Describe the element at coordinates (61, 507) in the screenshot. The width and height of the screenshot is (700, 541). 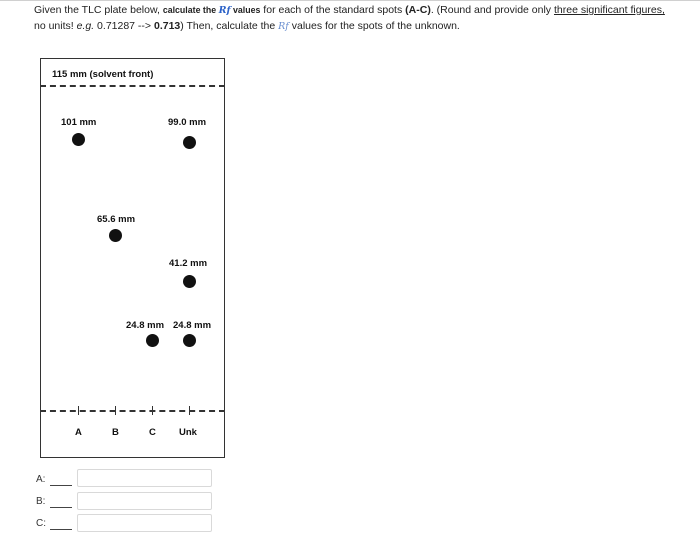
I see `answer-b-blank` at that location.